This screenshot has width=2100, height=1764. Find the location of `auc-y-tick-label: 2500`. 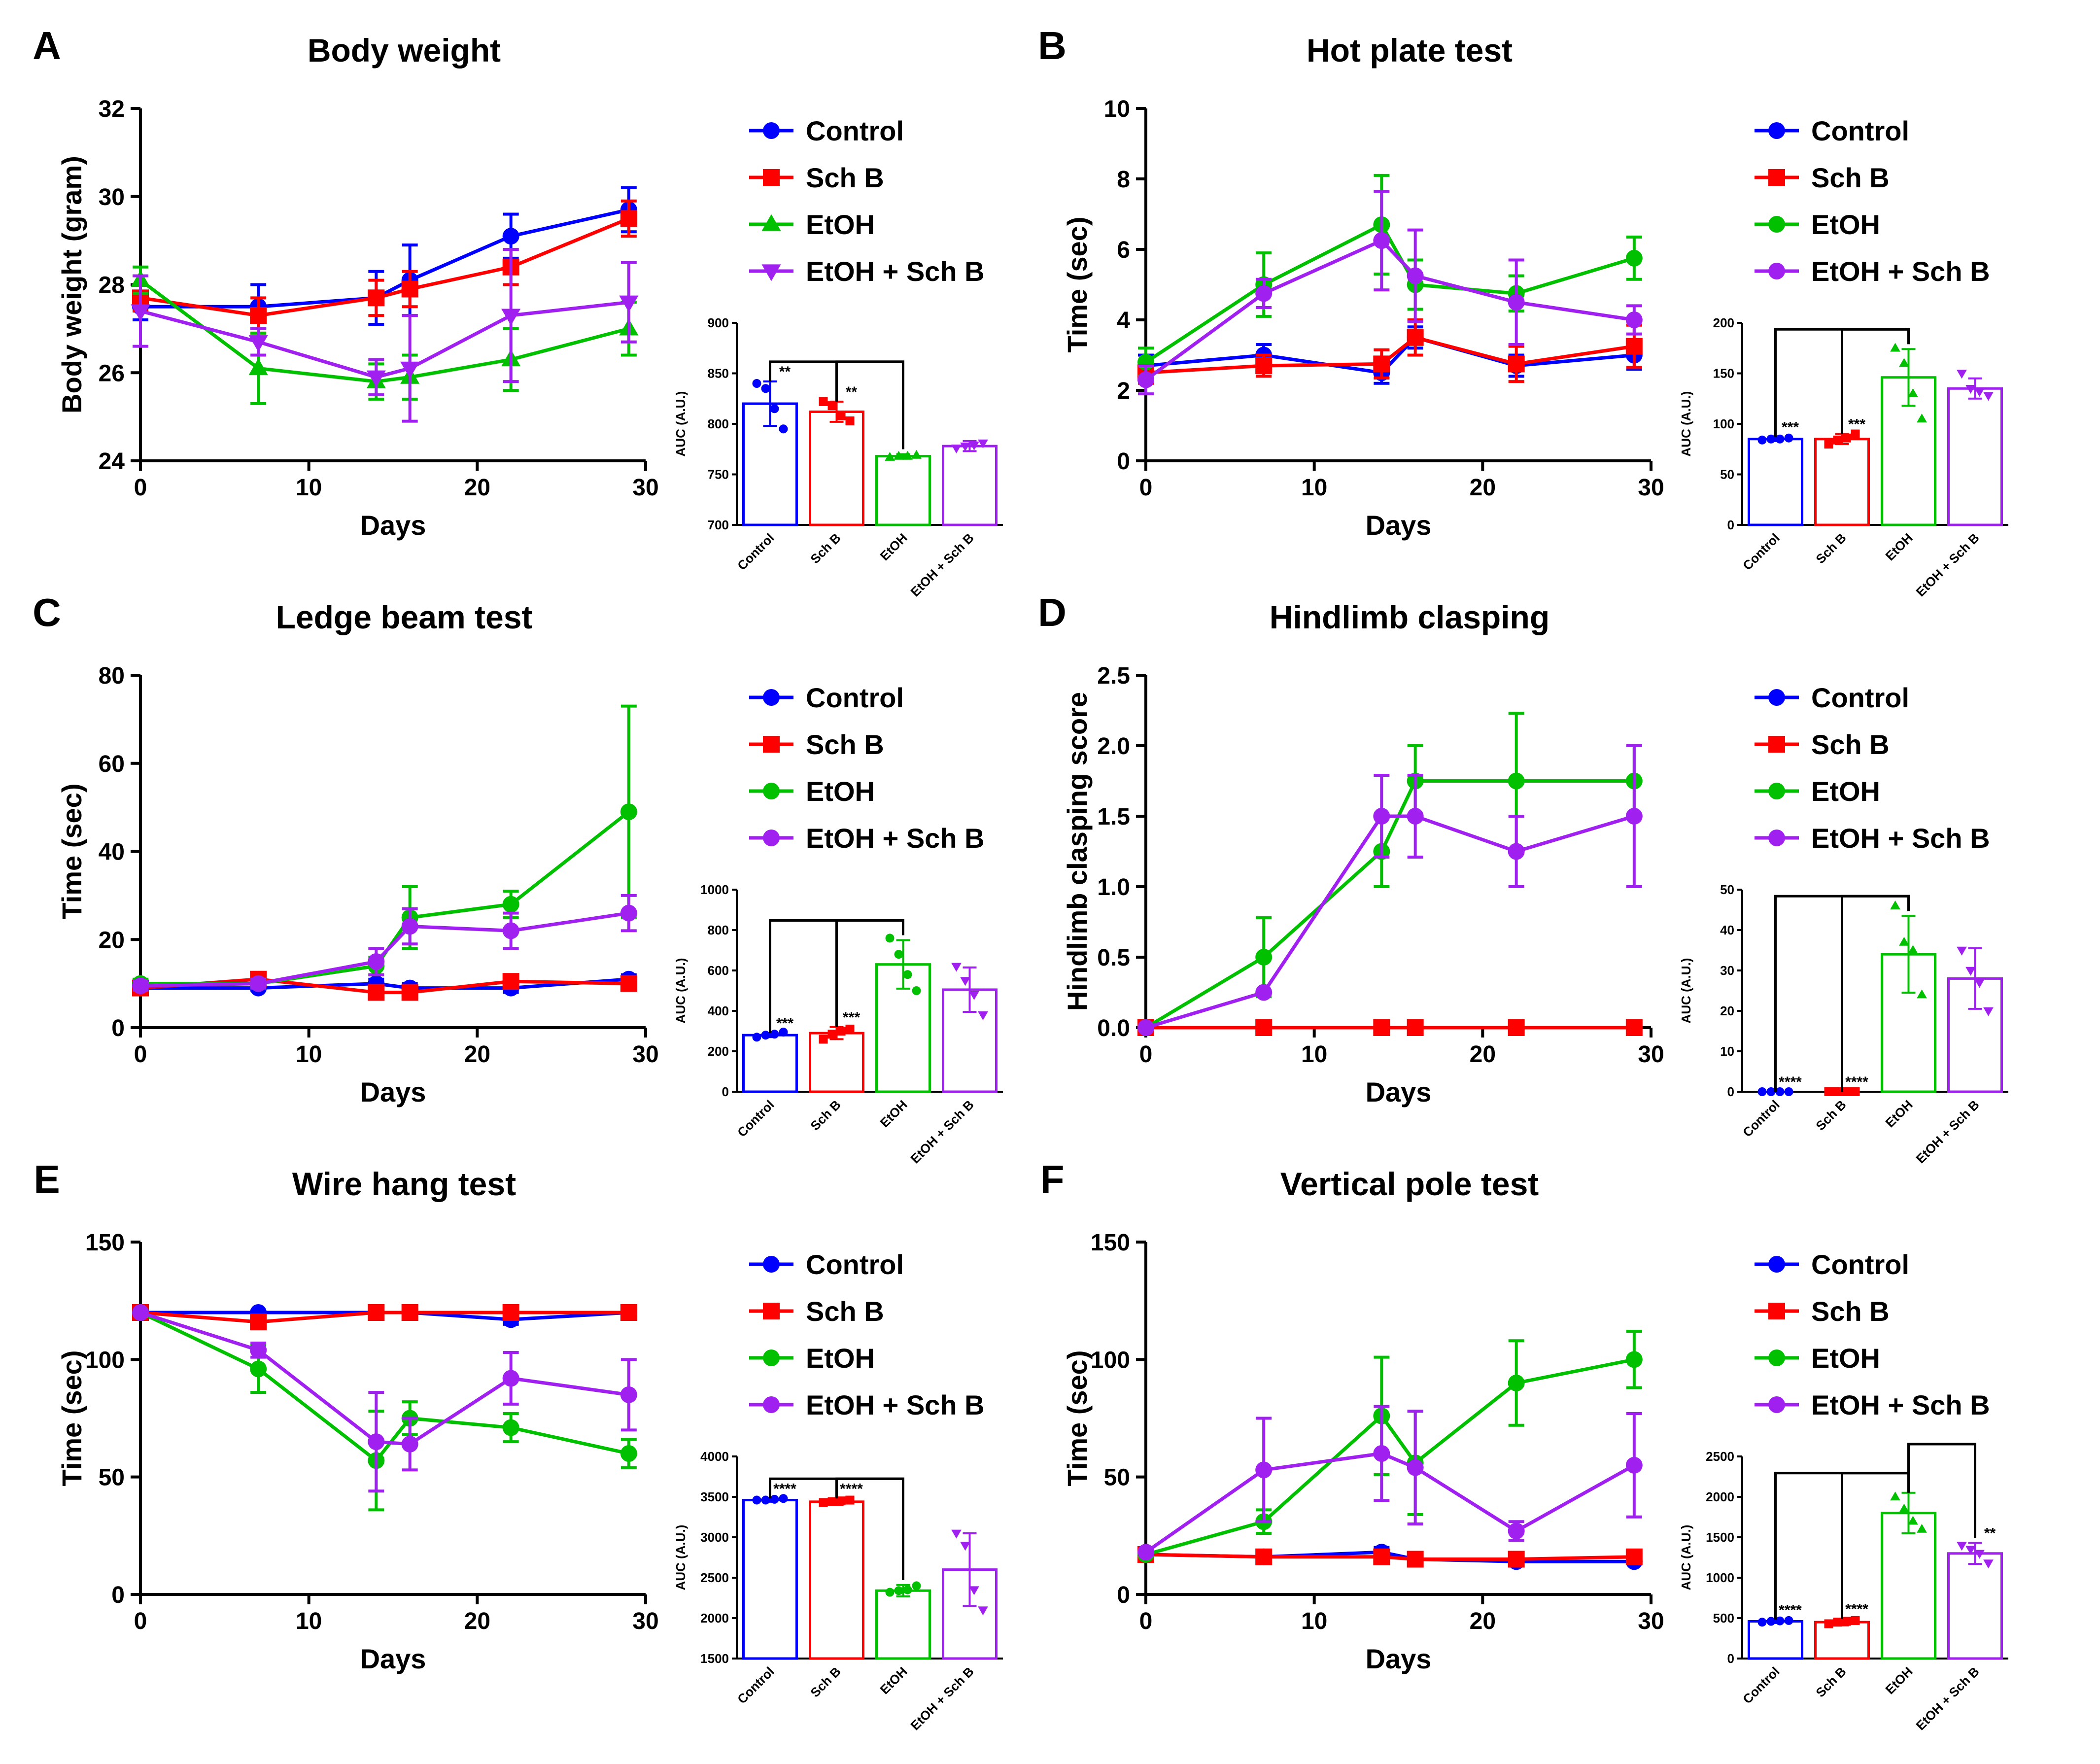

auc-y-tick-label: 2500 is located at coordinates (1720, 1456).